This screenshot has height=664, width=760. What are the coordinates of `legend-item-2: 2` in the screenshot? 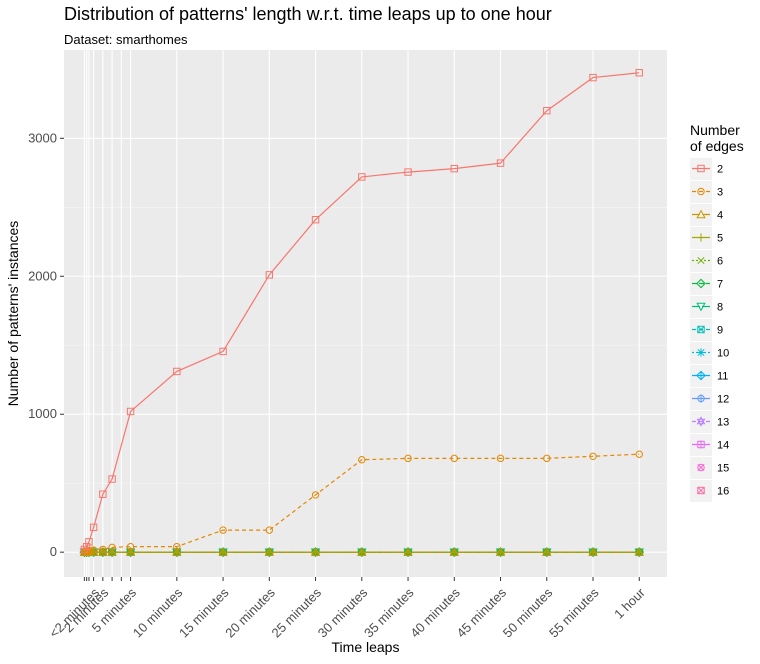 It's located at (706, 169).